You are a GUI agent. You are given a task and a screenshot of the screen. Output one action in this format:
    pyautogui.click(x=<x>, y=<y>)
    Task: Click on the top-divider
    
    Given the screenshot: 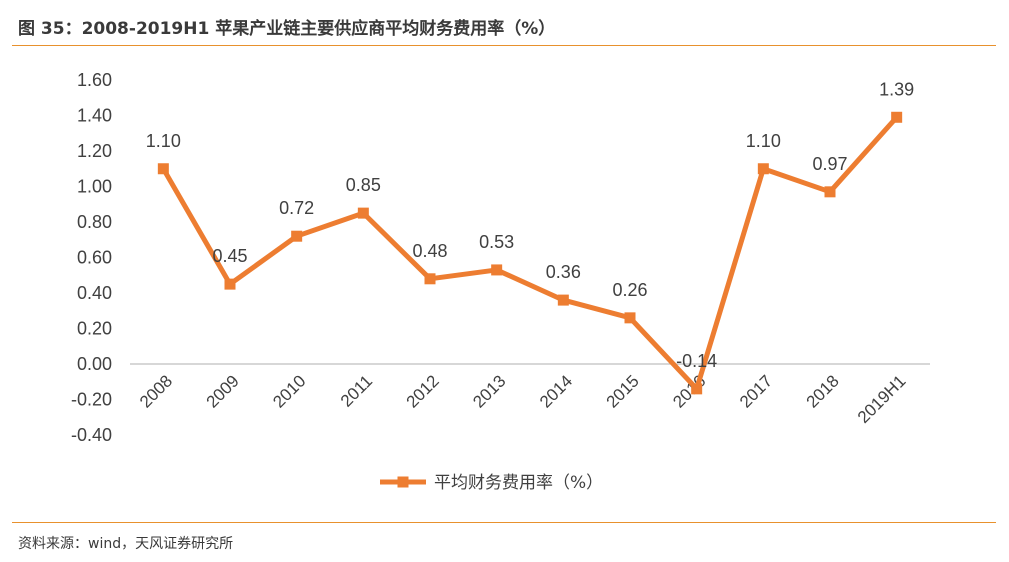 What is the action you would take?
    pyautogui.click(x=504, y=45)
    